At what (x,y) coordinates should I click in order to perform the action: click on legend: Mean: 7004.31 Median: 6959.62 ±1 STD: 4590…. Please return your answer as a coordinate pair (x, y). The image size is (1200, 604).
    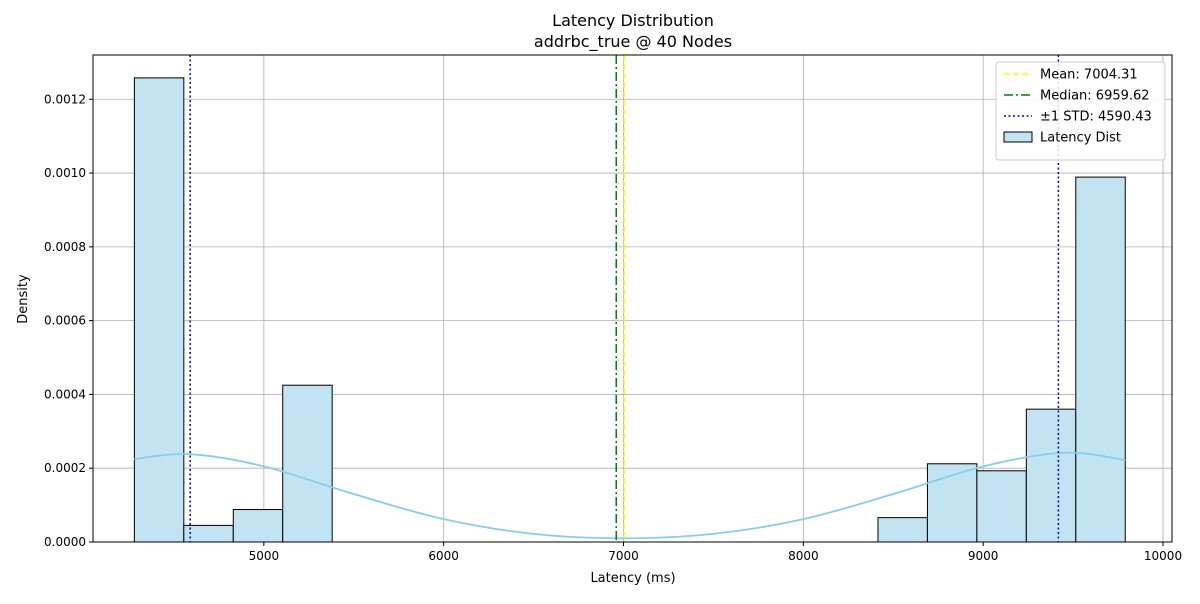
    Looking at the image, I should click on (1080, 111).